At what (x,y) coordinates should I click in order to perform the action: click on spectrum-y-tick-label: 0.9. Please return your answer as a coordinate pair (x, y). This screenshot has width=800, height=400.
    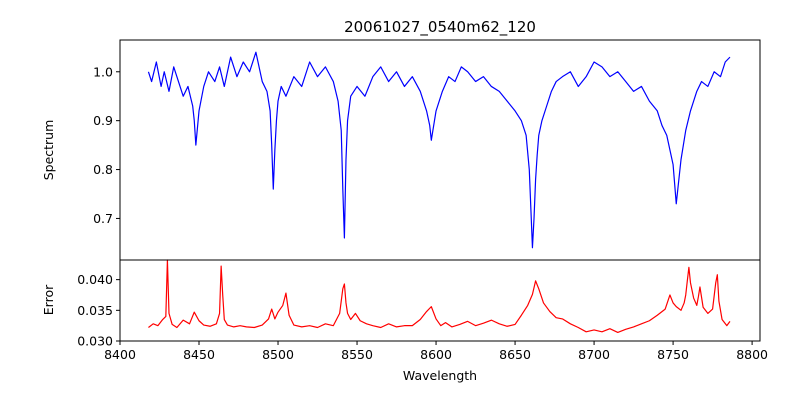
    Looking at the image, I should click on (103, 120).